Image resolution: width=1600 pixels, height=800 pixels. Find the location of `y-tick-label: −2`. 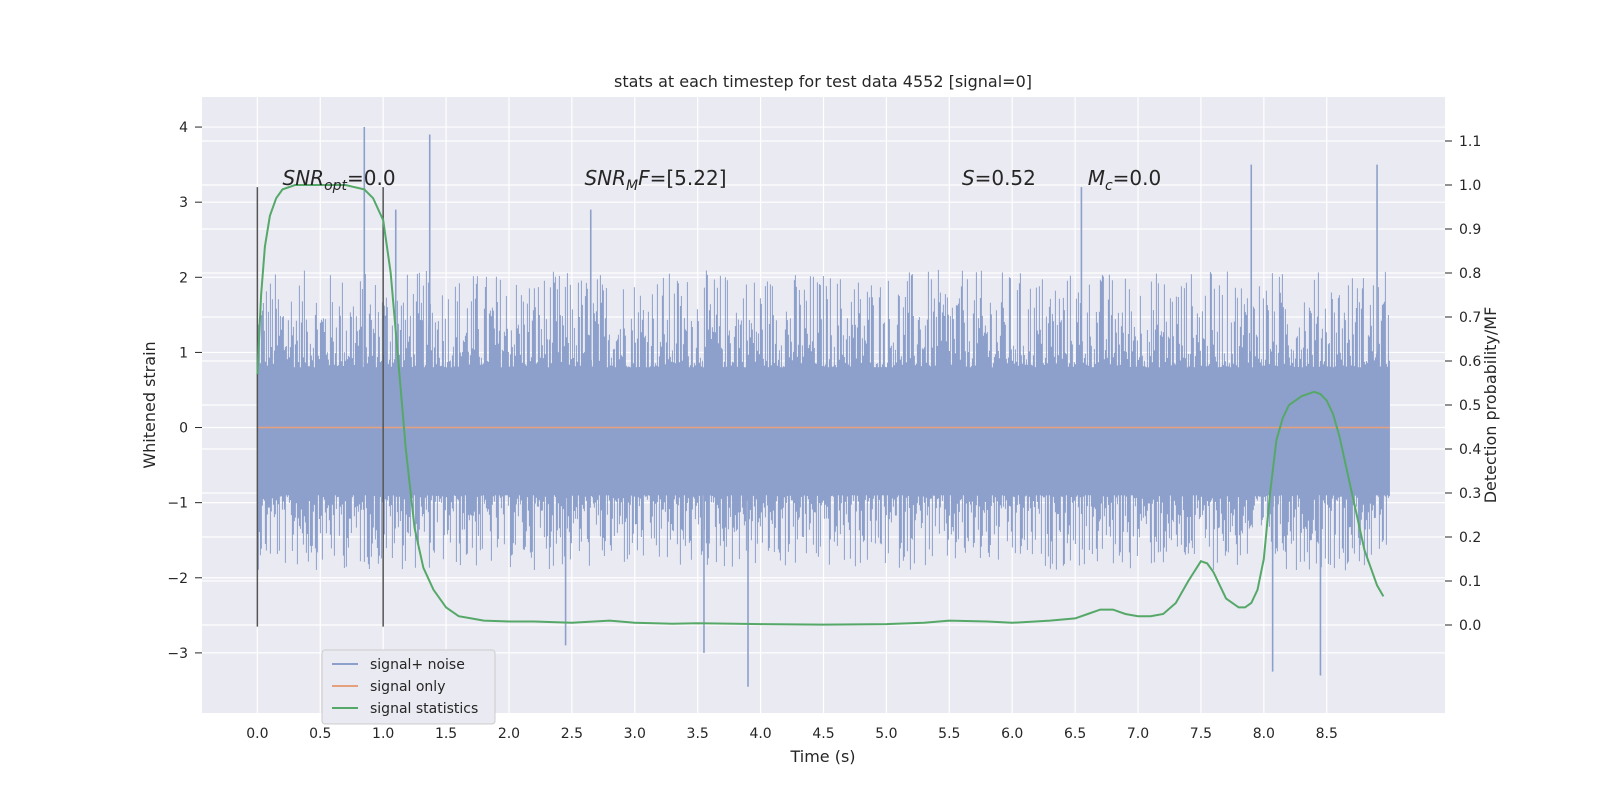

y-tick-label: −2 is located at coordinates (177, 579).